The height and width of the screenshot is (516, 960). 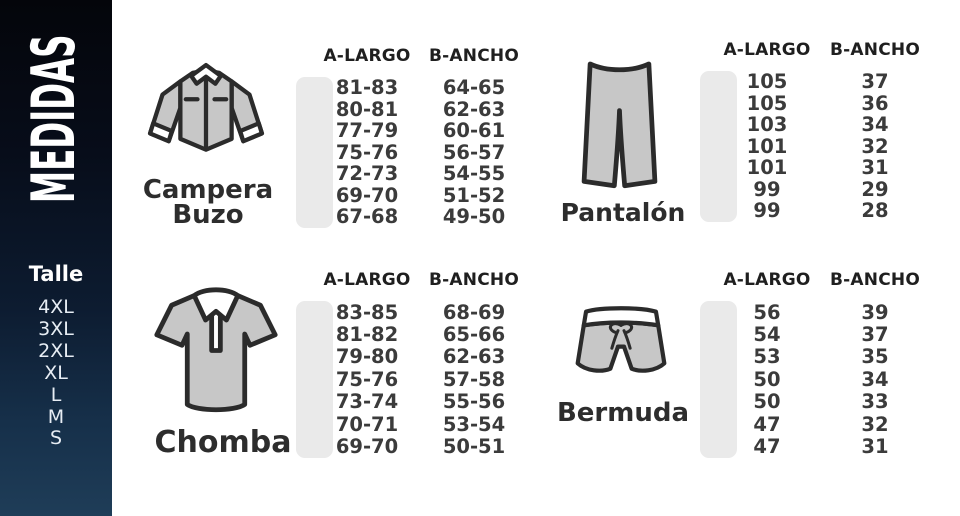 I want to click on sidebar-size-l: L, so click(x=56, y=394).